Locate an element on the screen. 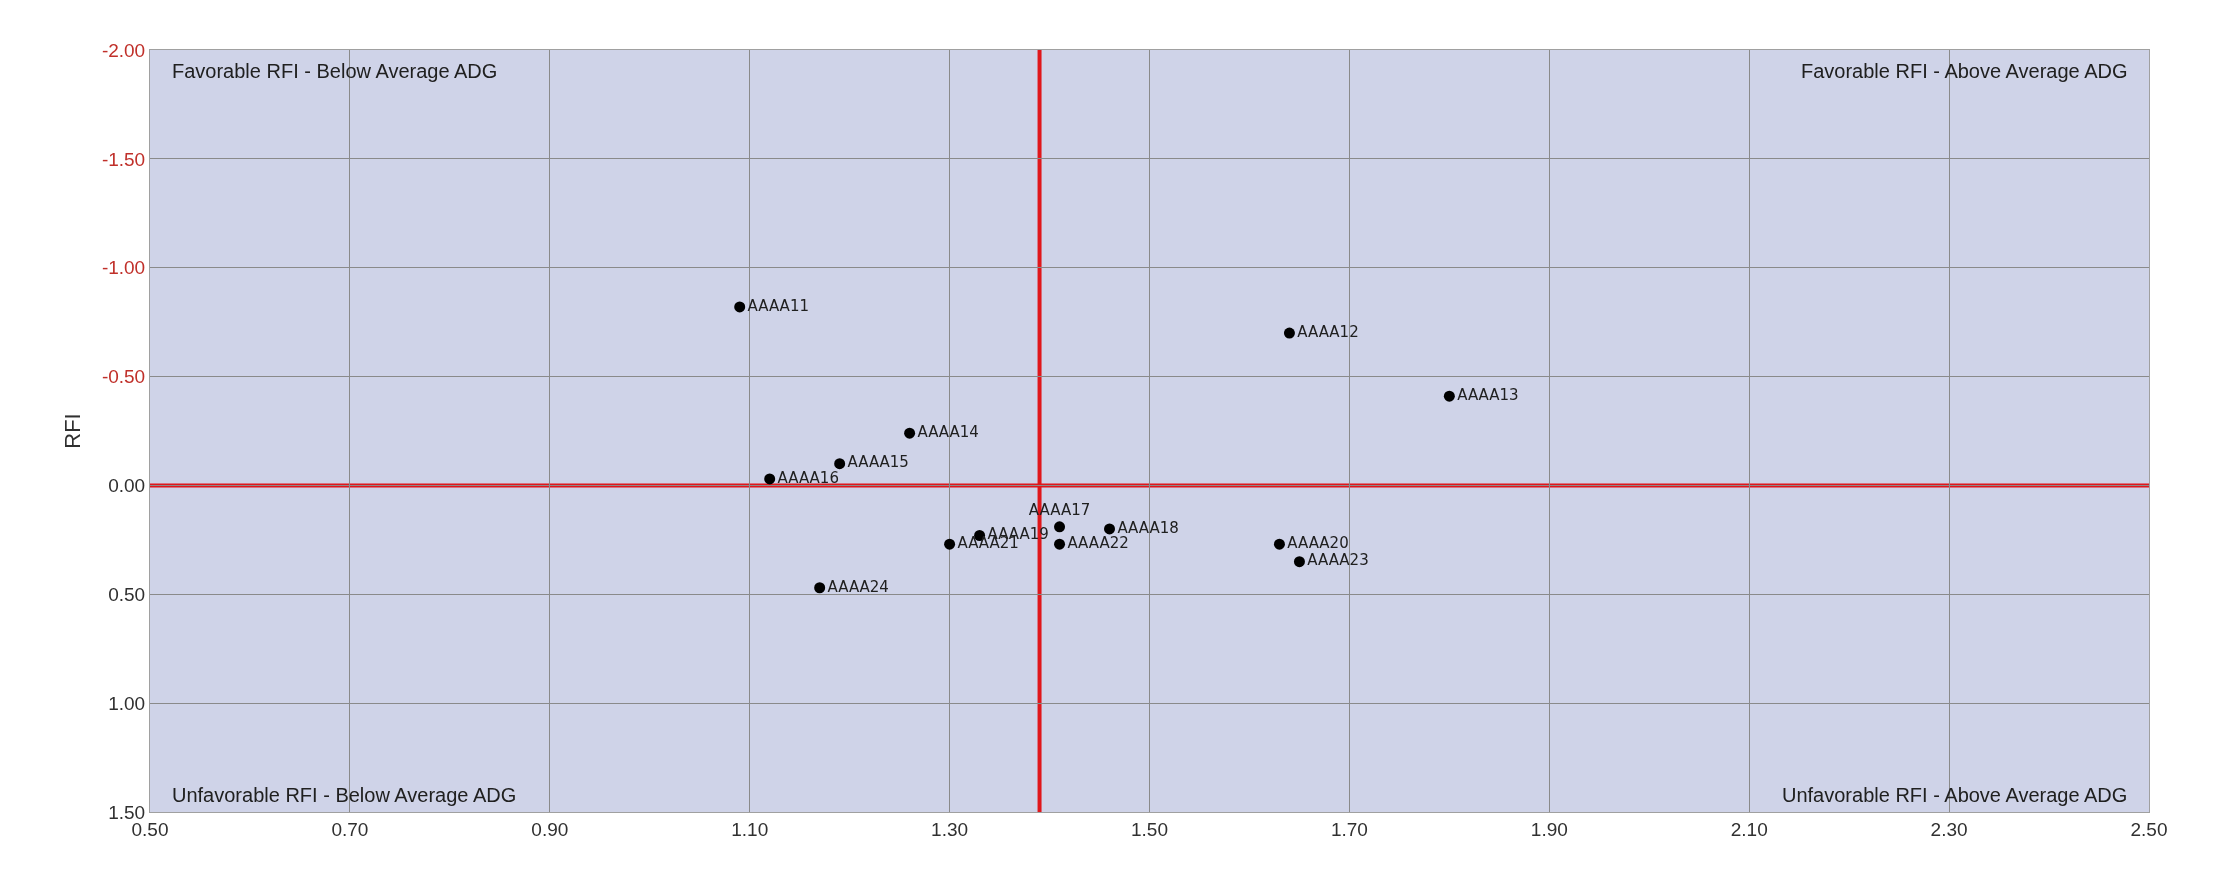 The image size is (2219, 887). x-tick-label: 2.50 is located at coordinates (2149, 829).